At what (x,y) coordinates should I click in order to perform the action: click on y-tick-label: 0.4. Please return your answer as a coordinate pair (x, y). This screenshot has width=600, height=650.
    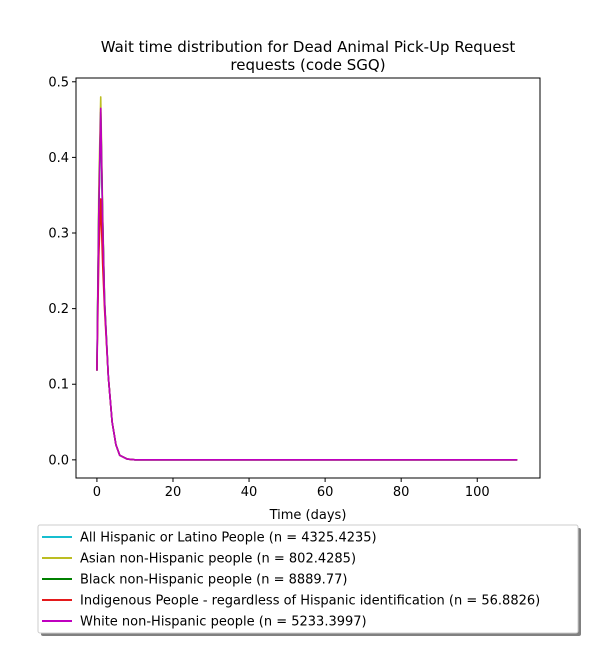
    Looking at the image, I should click on (58, 158).